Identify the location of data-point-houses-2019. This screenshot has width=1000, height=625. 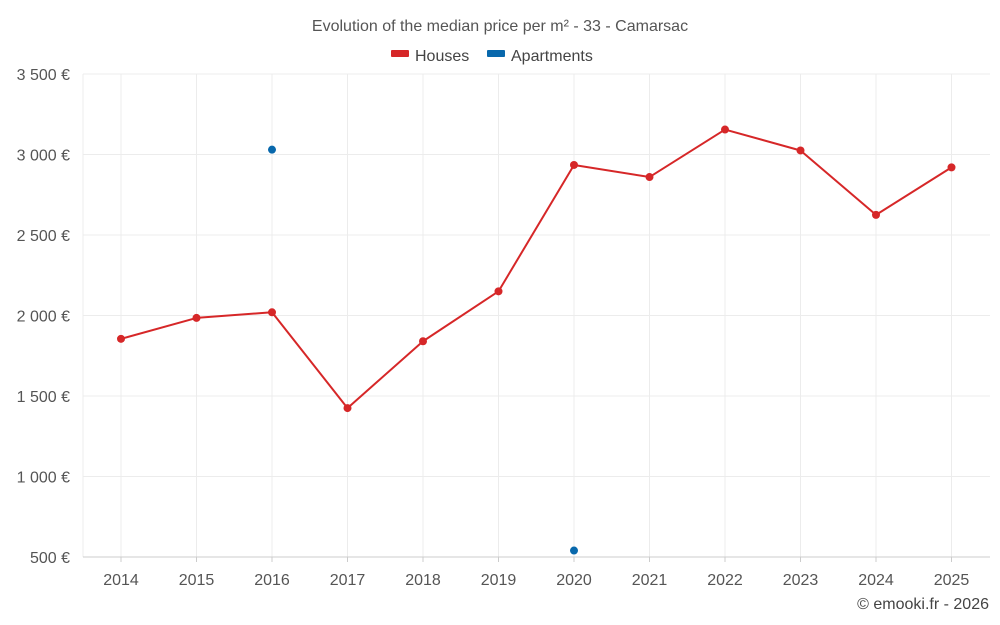
(498, 291).